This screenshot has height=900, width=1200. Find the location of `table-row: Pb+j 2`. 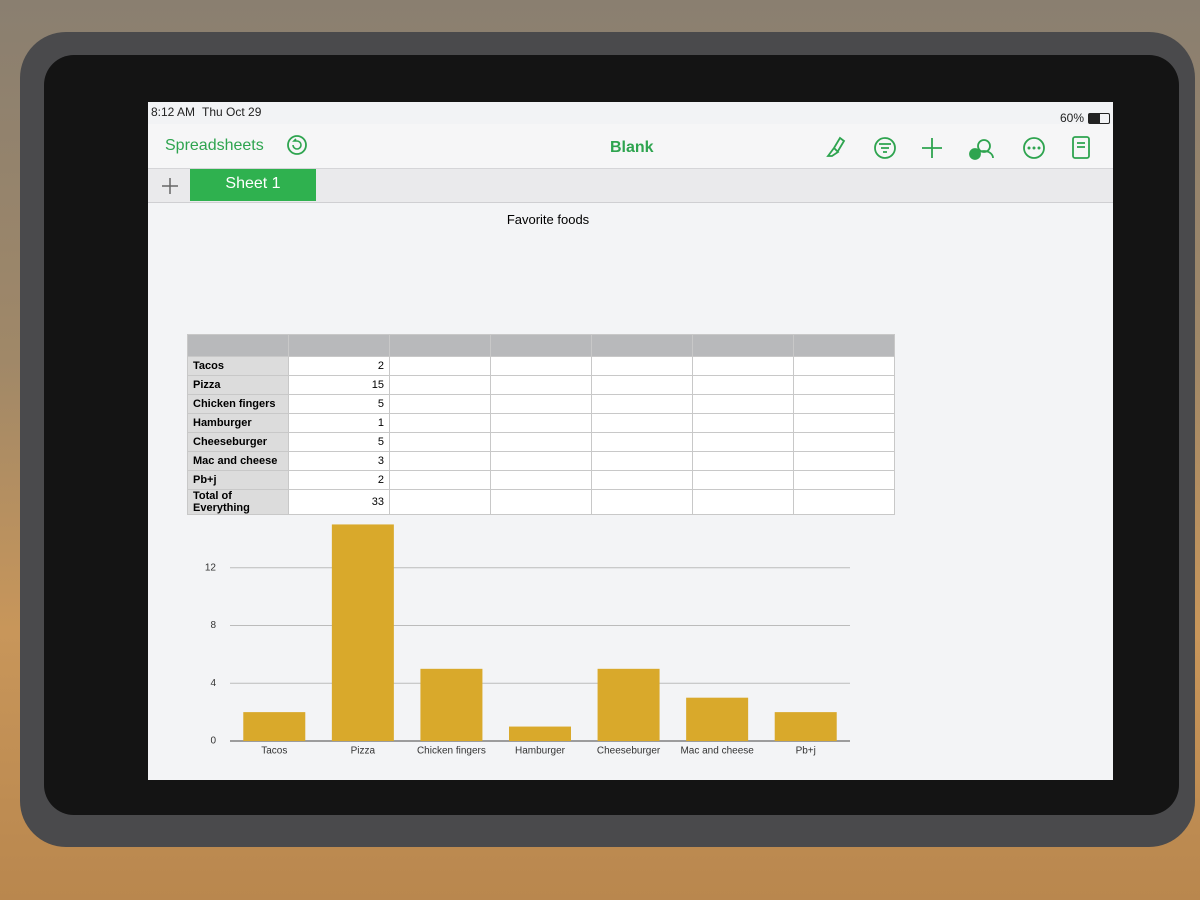

table-row: Pb+j 2 is located at coordinates (541, 480).